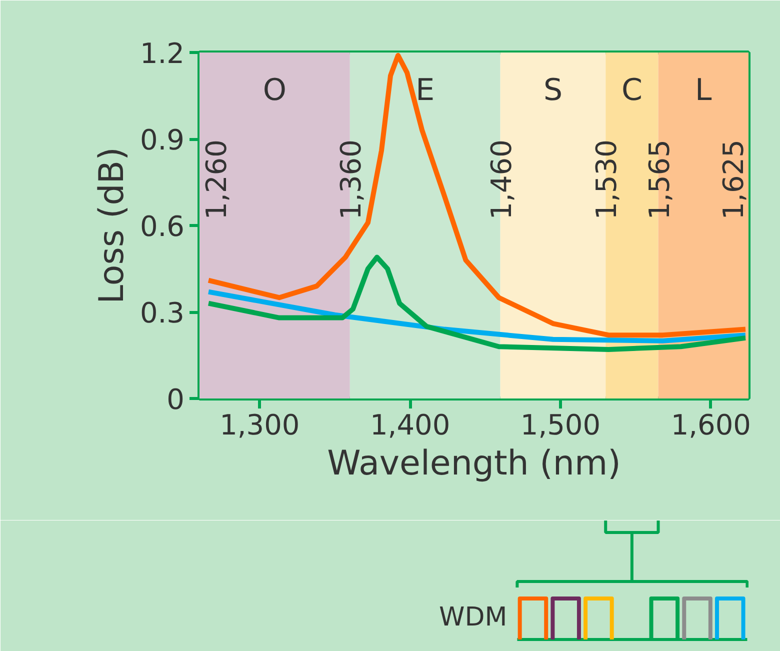 This screenshot has width=780, height=651. What do you see at coordinates (425, 90) in the screenshot?
I see `band-label: E` at bounding box center [425, 90].